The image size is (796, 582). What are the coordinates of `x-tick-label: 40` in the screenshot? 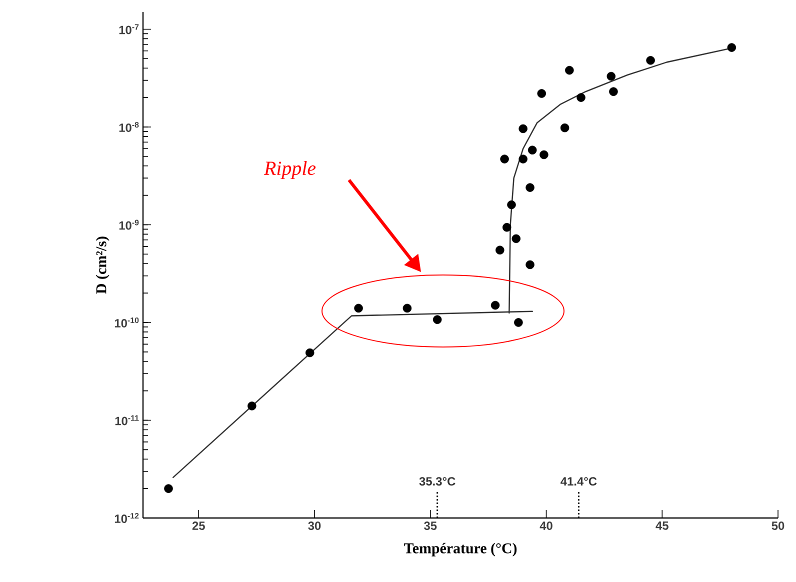 It's located at (546, 526).